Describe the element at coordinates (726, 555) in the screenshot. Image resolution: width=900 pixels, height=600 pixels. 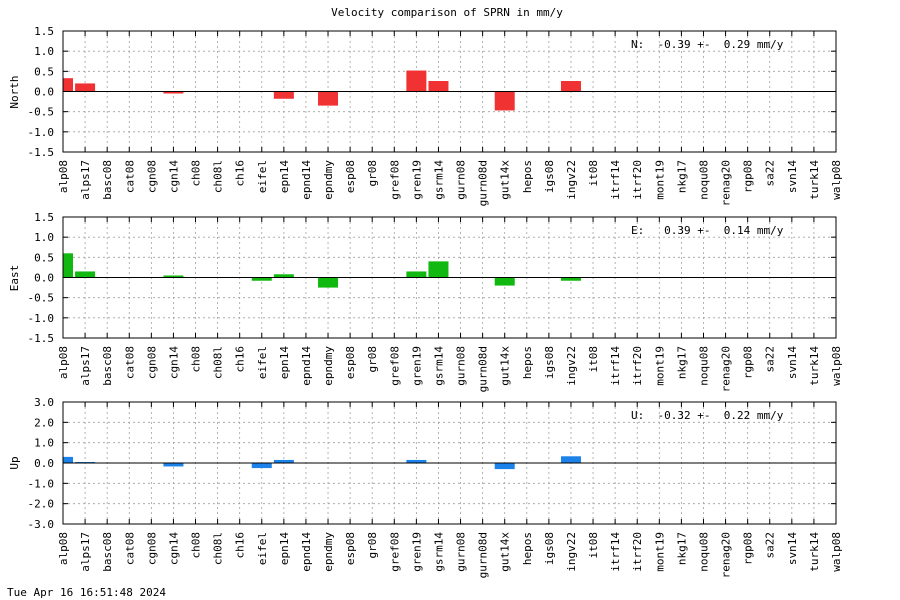
I see `x-tick-label: renag20` at that location.